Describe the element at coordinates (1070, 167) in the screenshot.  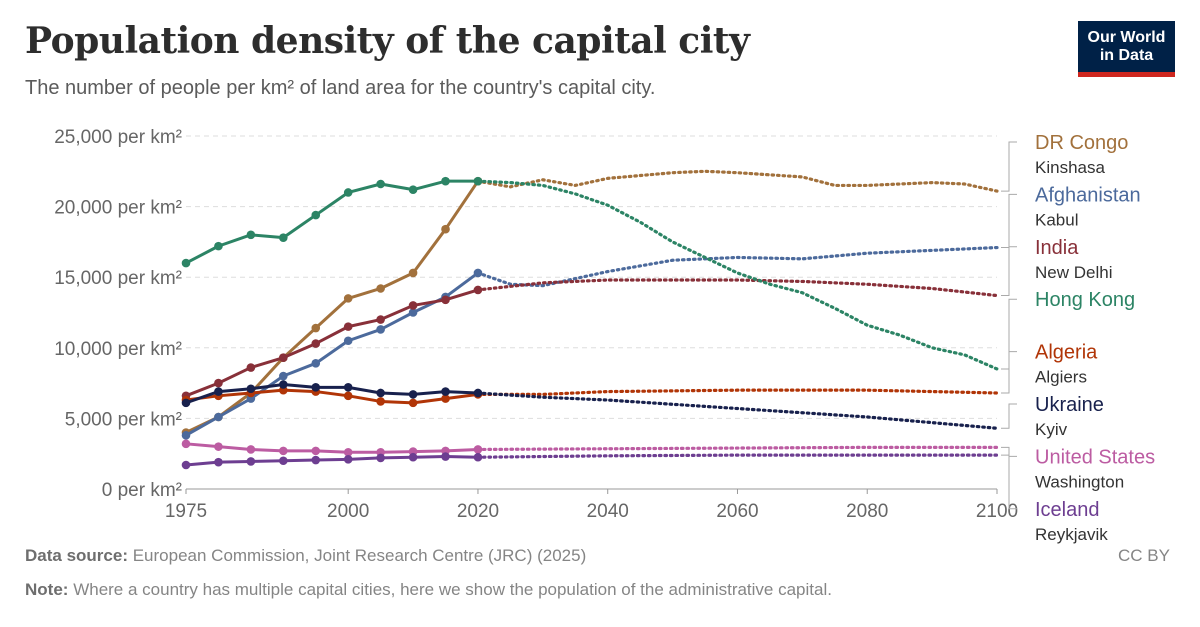
I see `legend-city-kinshasa: Kinshasa` at that location.